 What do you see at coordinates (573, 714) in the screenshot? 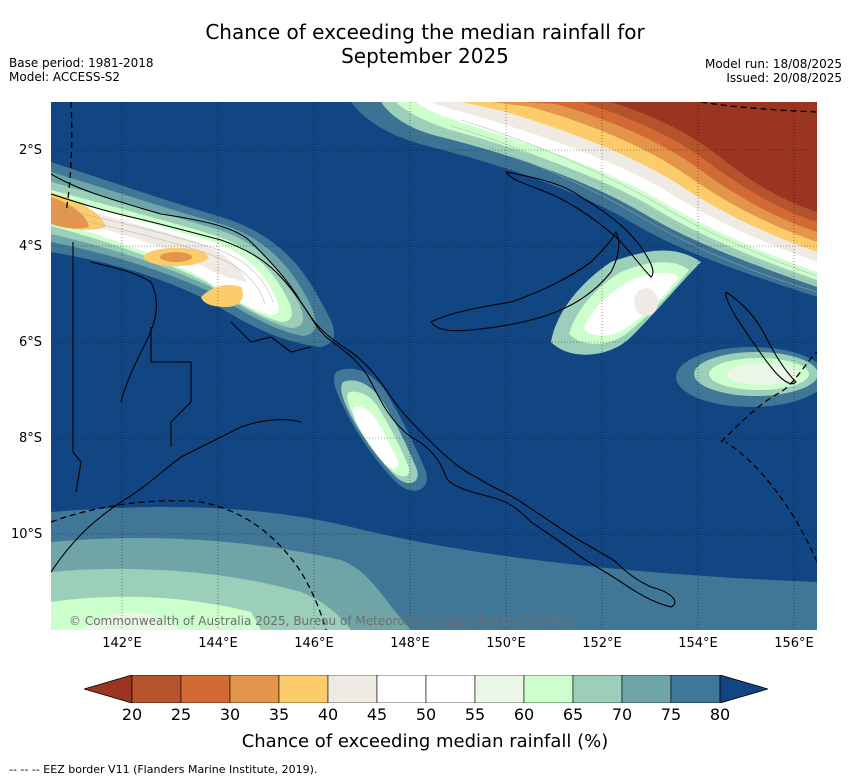
I see `colorbar-tick-65: 65` at bounding box center [573, 714].